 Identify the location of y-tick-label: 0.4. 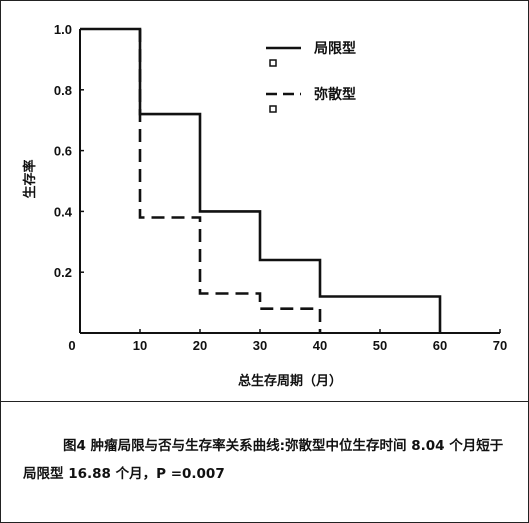
(63, 211).